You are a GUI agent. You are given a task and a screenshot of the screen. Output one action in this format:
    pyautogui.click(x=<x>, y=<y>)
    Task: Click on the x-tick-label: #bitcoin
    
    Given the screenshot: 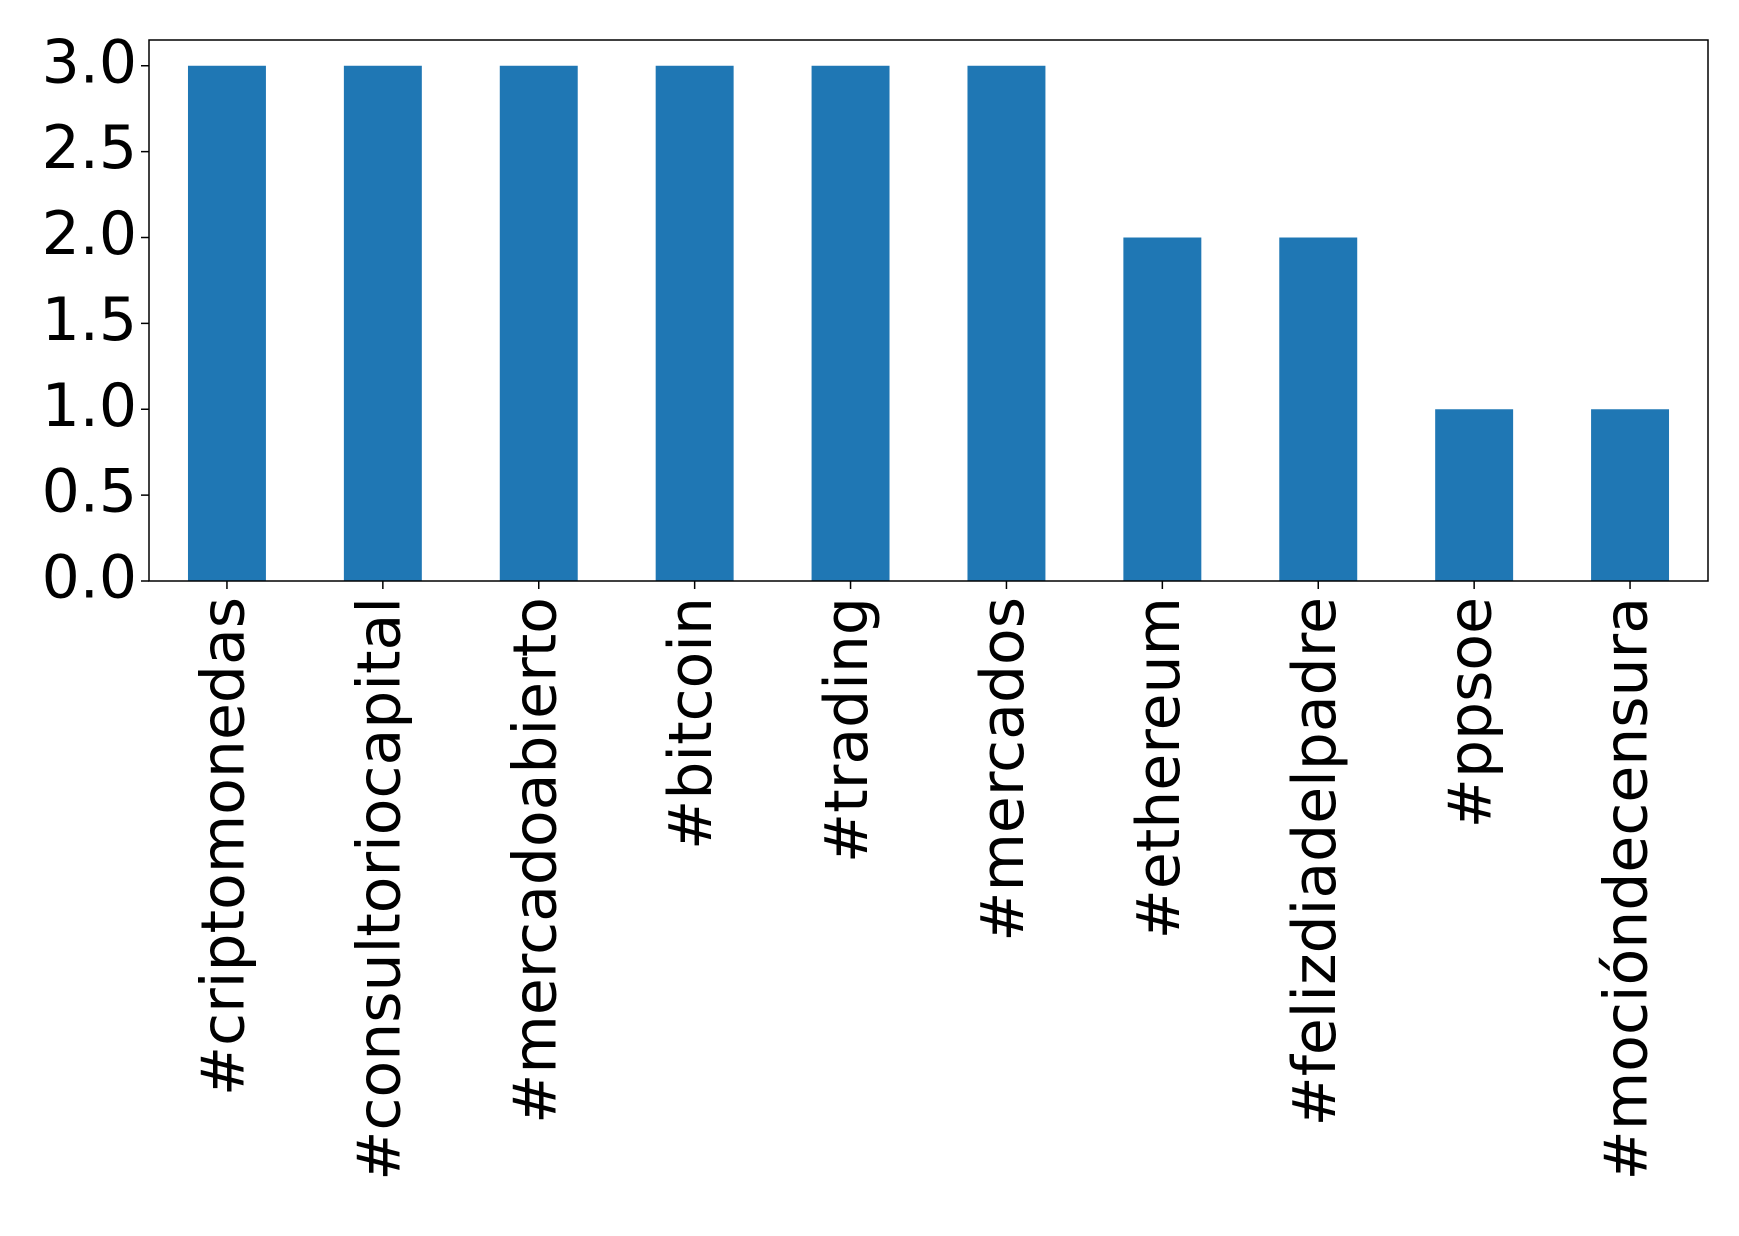 What is the action you would take?
    pyautogui.click(x=691, y=723)
    